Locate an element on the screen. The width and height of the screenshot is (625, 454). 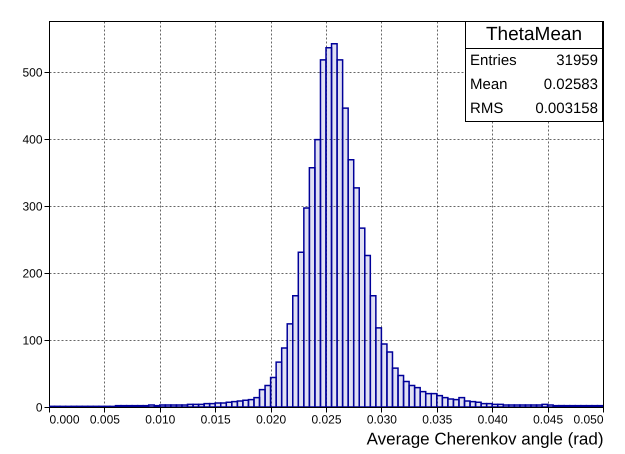
x-tick-label: 0.035 is located at coordinates (437, 419).